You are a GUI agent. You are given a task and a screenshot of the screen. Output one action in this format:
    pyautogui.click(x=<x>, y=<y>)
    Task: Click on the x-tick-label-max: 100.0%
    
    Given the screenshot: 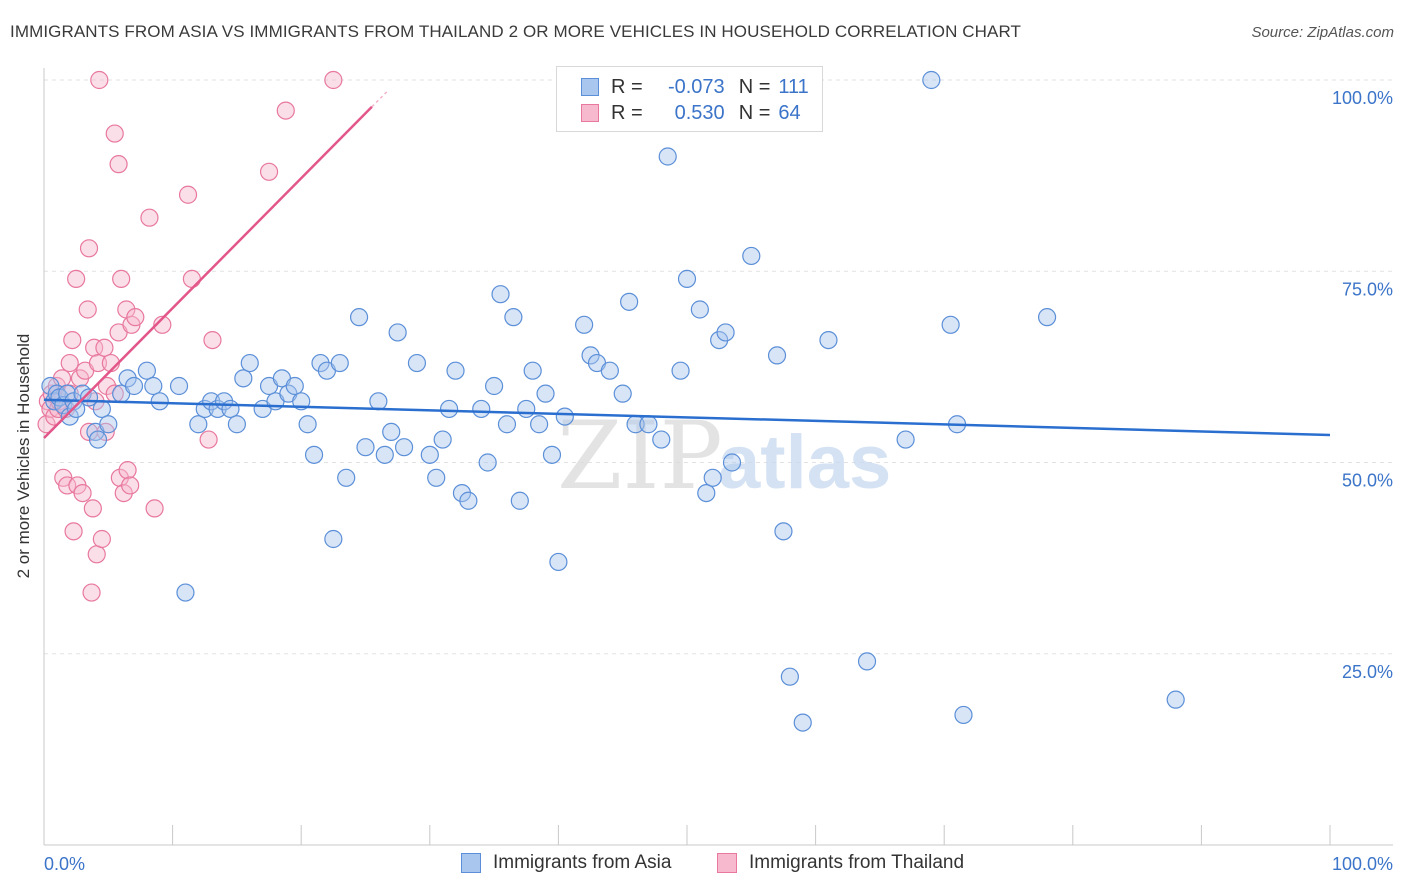 What is the action you would take?
    pyautogui.click(x=1362, y=864)
    